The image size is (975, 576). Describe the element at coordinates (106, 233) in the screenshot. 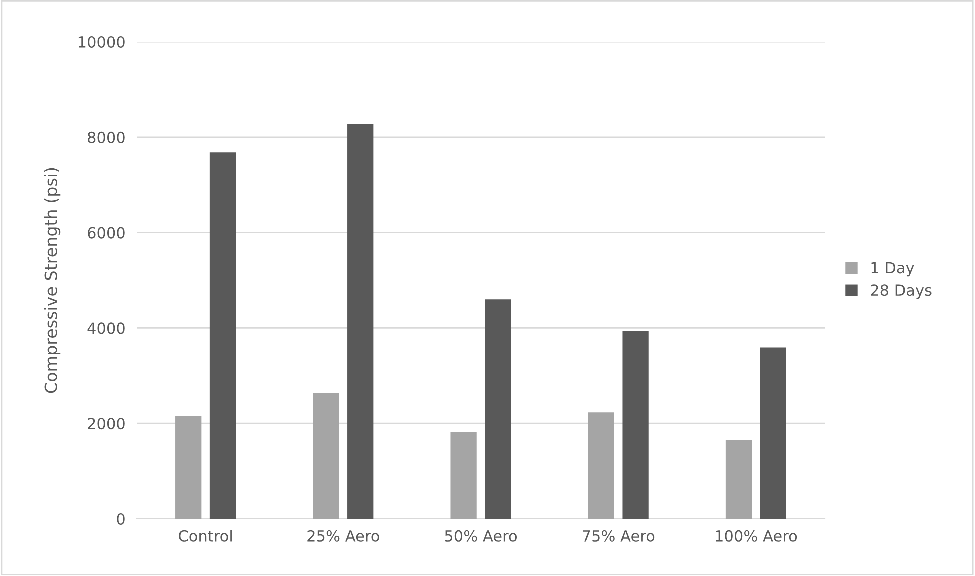

I see `y-tick-label: 6000` at that location.